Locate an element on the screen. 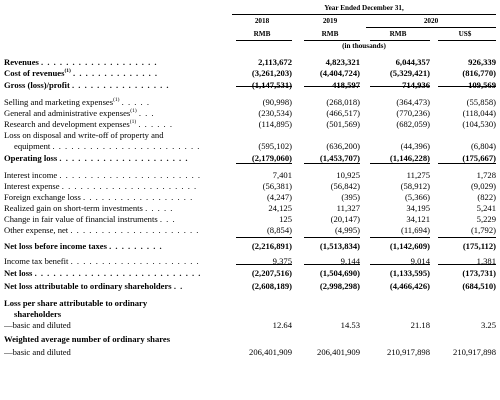 The image size is (500, 400). year-2019-heading: 2019 is located at coordinates (330, 21).